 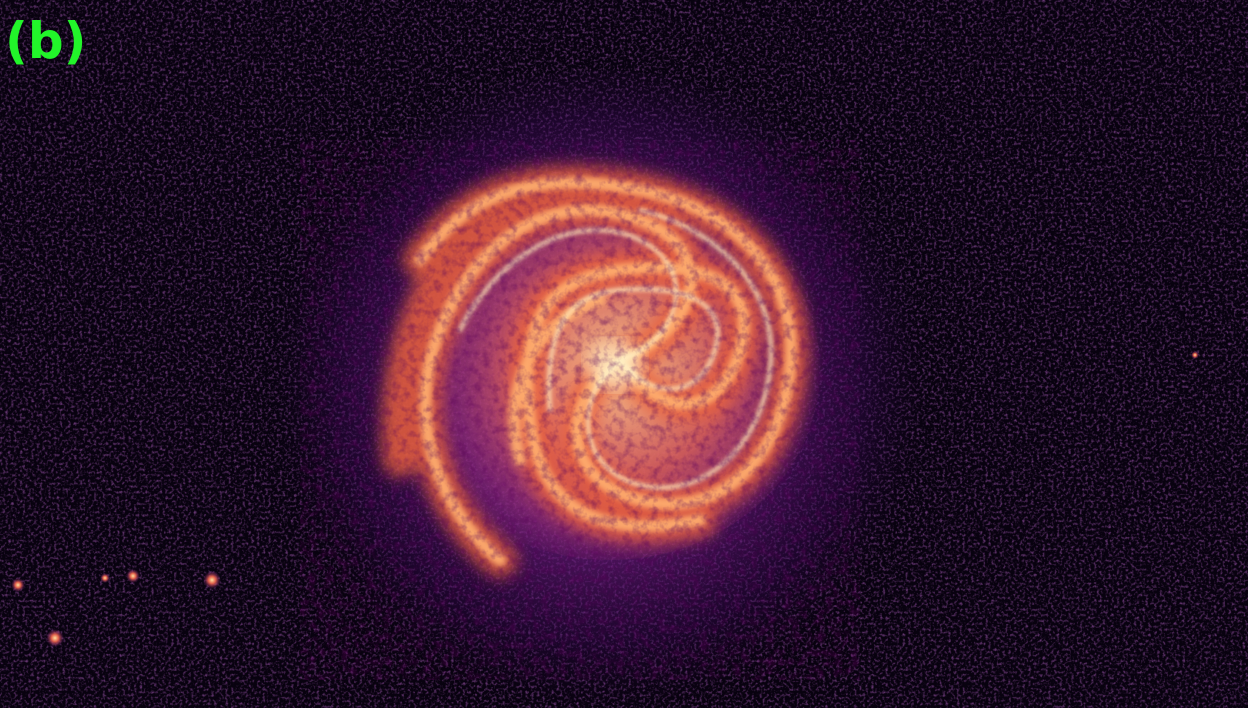 I want to click on panel-label: (b), so click(x=46, y=41).